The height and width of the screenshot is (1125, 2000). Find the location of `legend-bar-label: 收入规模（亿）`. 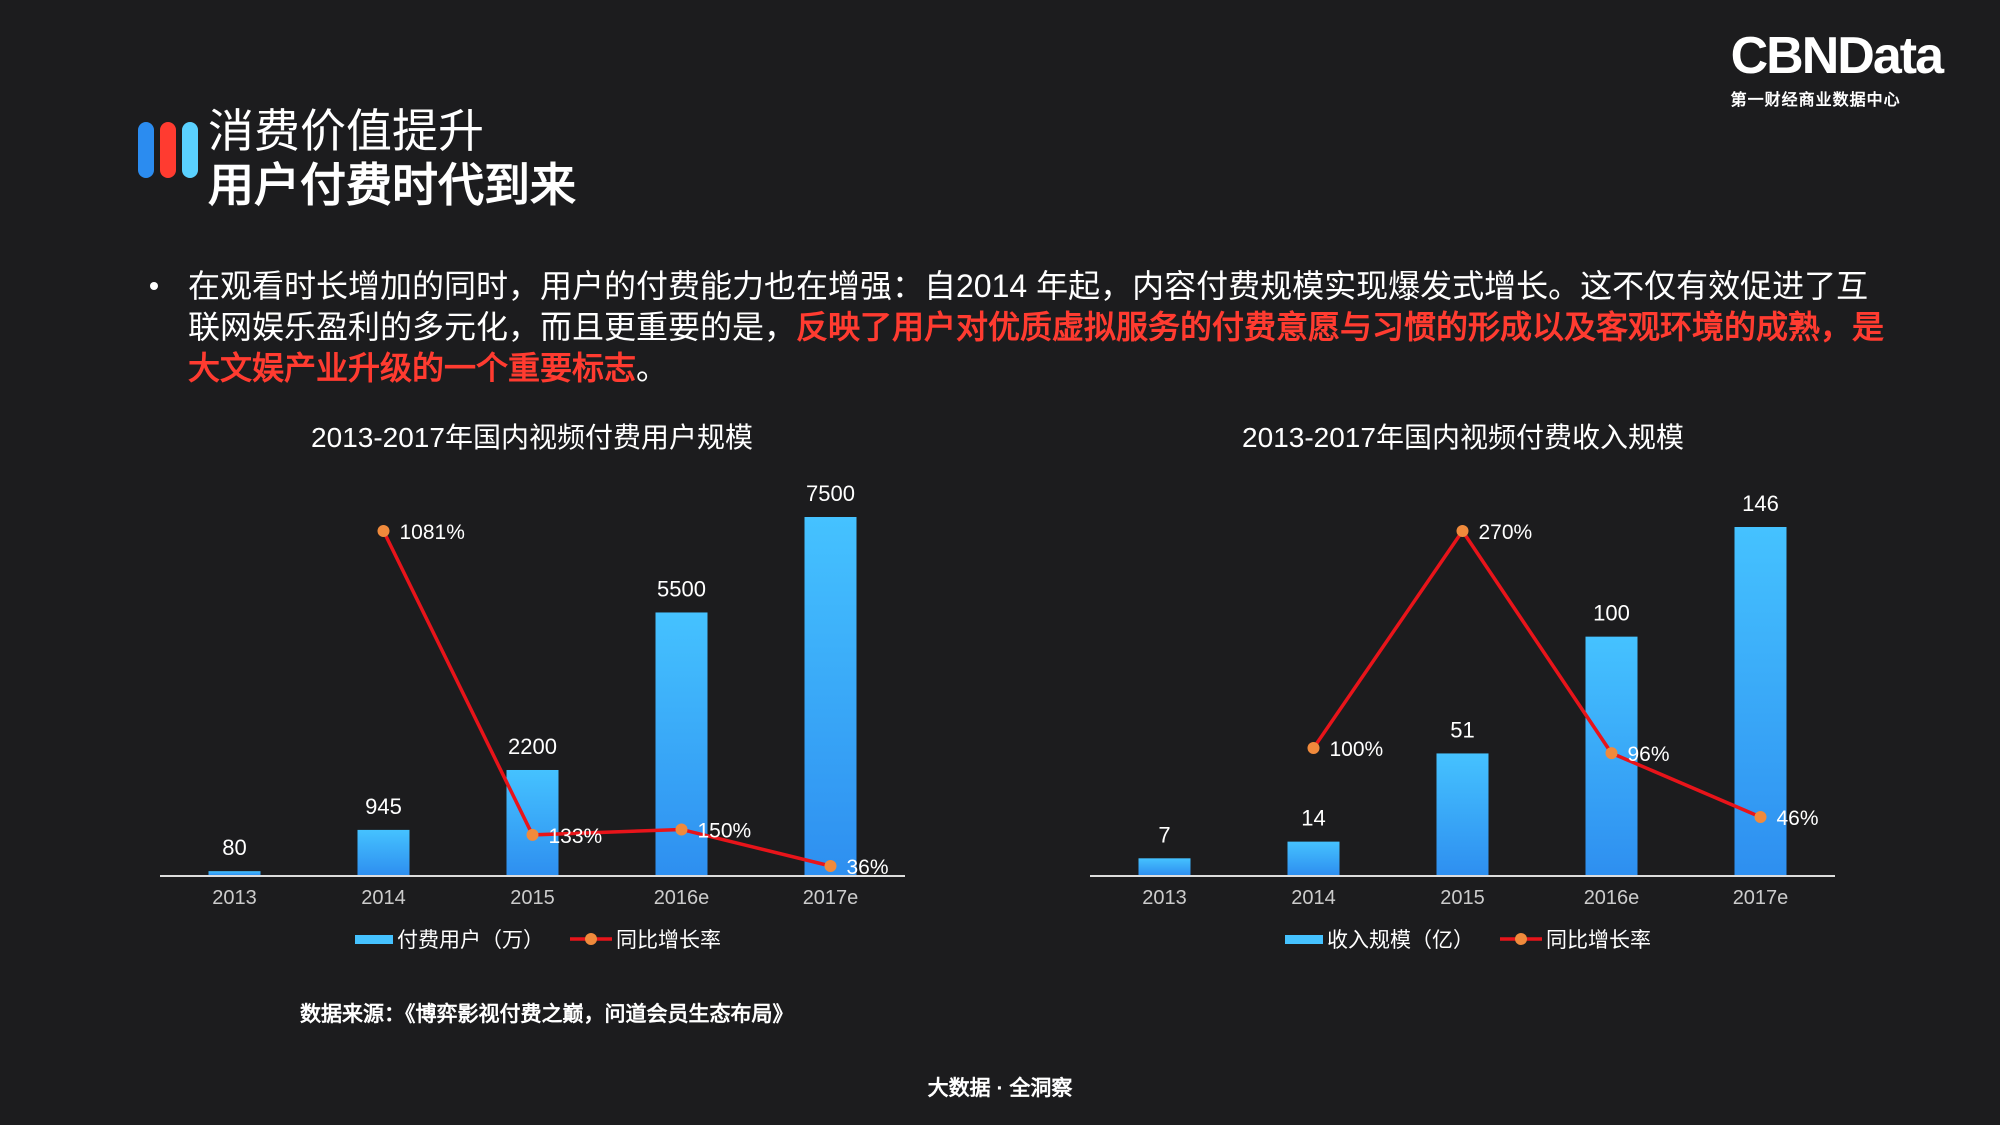

legend-bar-label: 收入规模（亿） is located at coordinates (1400, 940).